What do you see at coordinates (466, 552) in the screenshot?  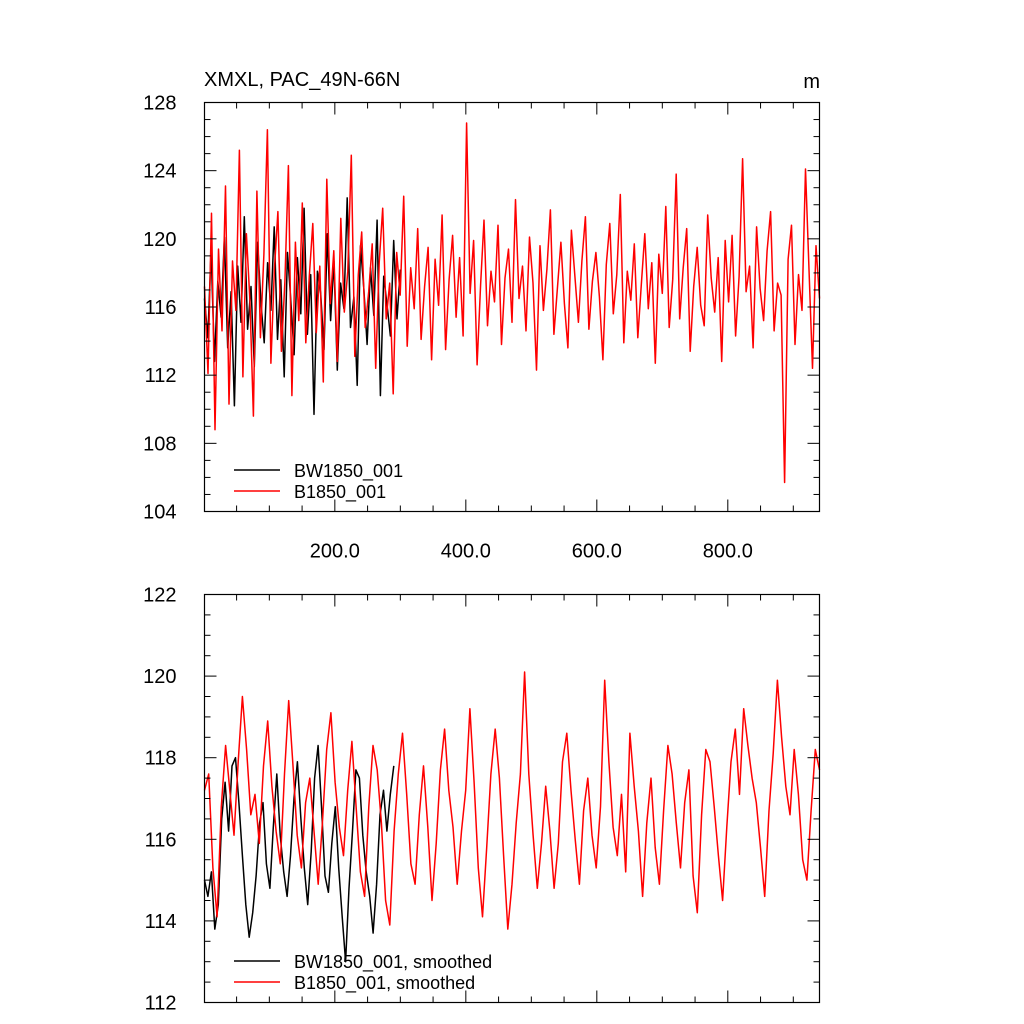 I see `x-tick-label: 400.0` at bounding box center [466, 552].